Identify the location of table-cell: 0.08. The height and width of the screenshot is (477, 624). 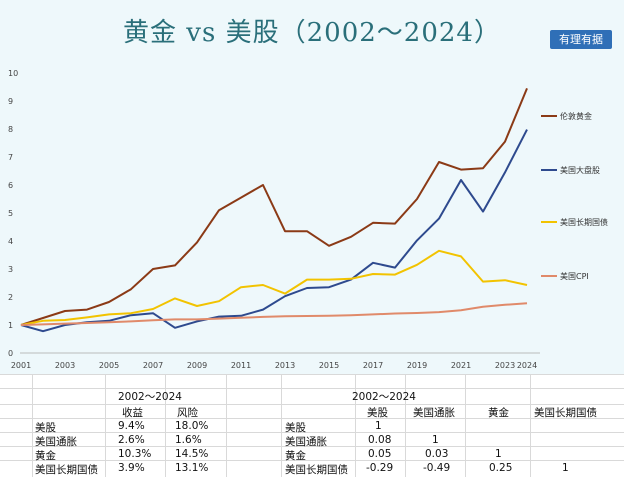
(380, 440).